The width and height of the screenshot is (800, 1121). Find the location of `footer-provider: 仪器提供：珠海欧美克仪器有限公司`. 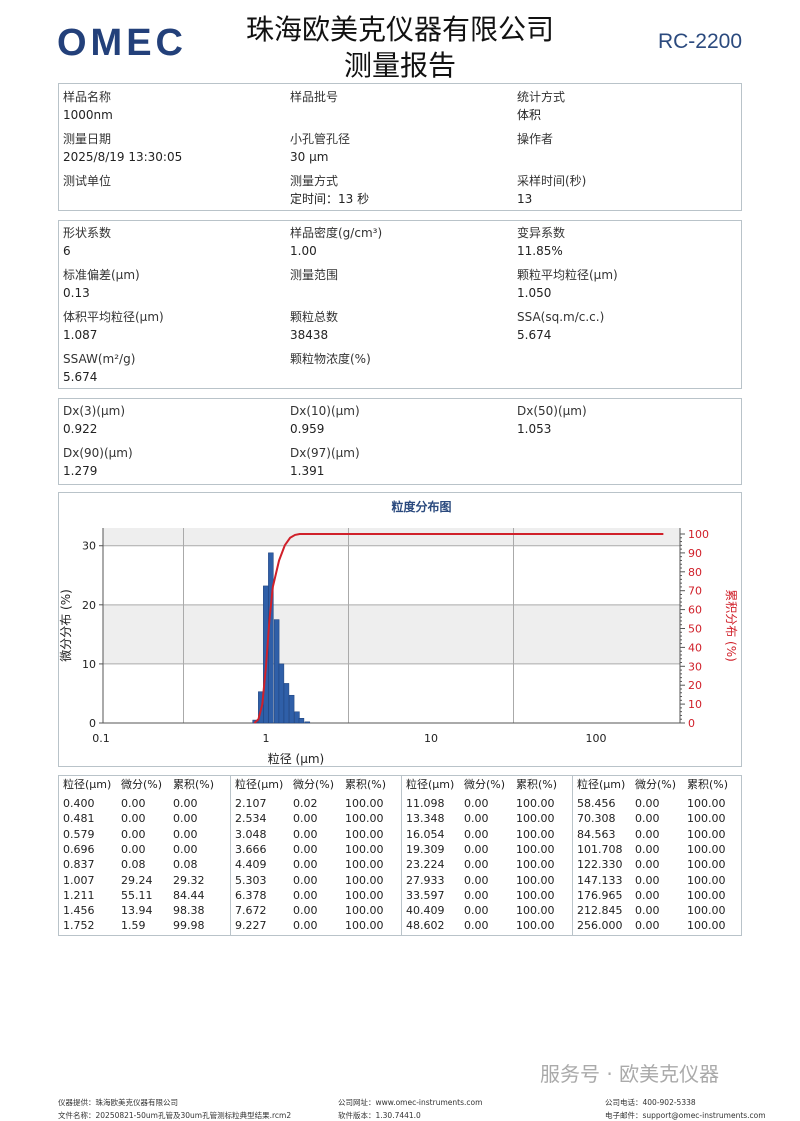

footer-provider: 仪器提供：珠海欧美克仪器有限公司 is located at coordinates (118, 1102).